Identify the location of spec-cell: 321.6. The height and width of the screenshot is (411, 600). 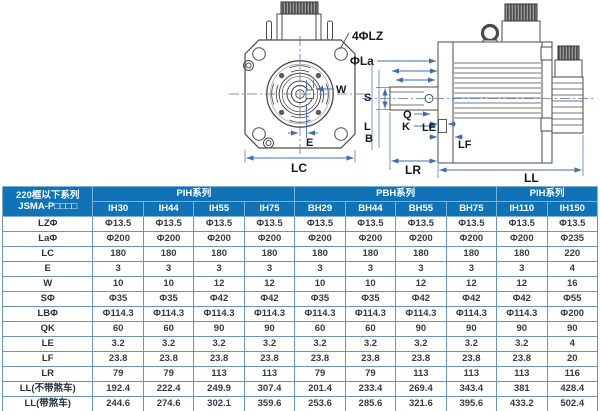
(421, 403).